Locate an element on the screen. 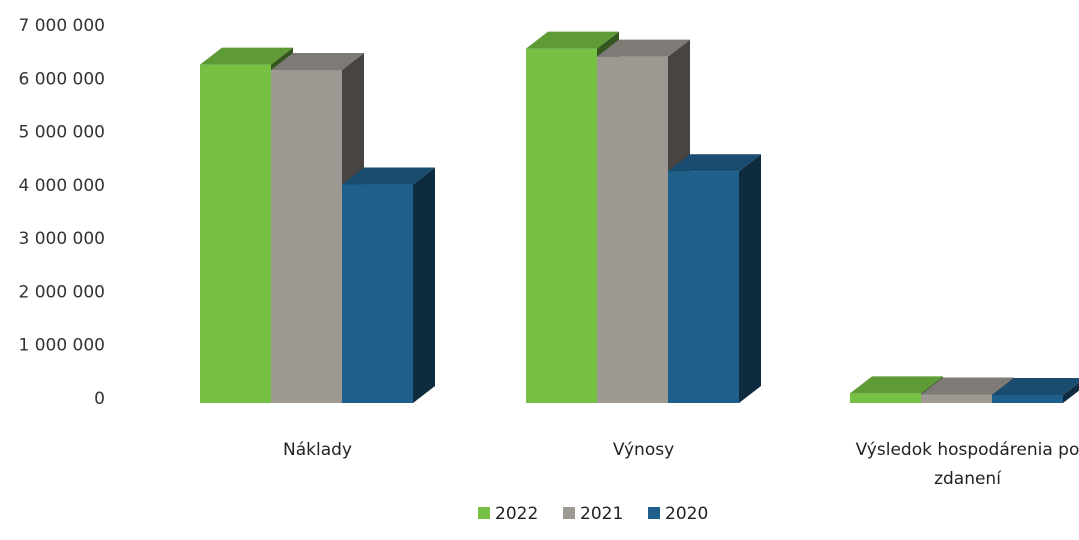  legend-label: 2021 is located at coordinates (601, 514).